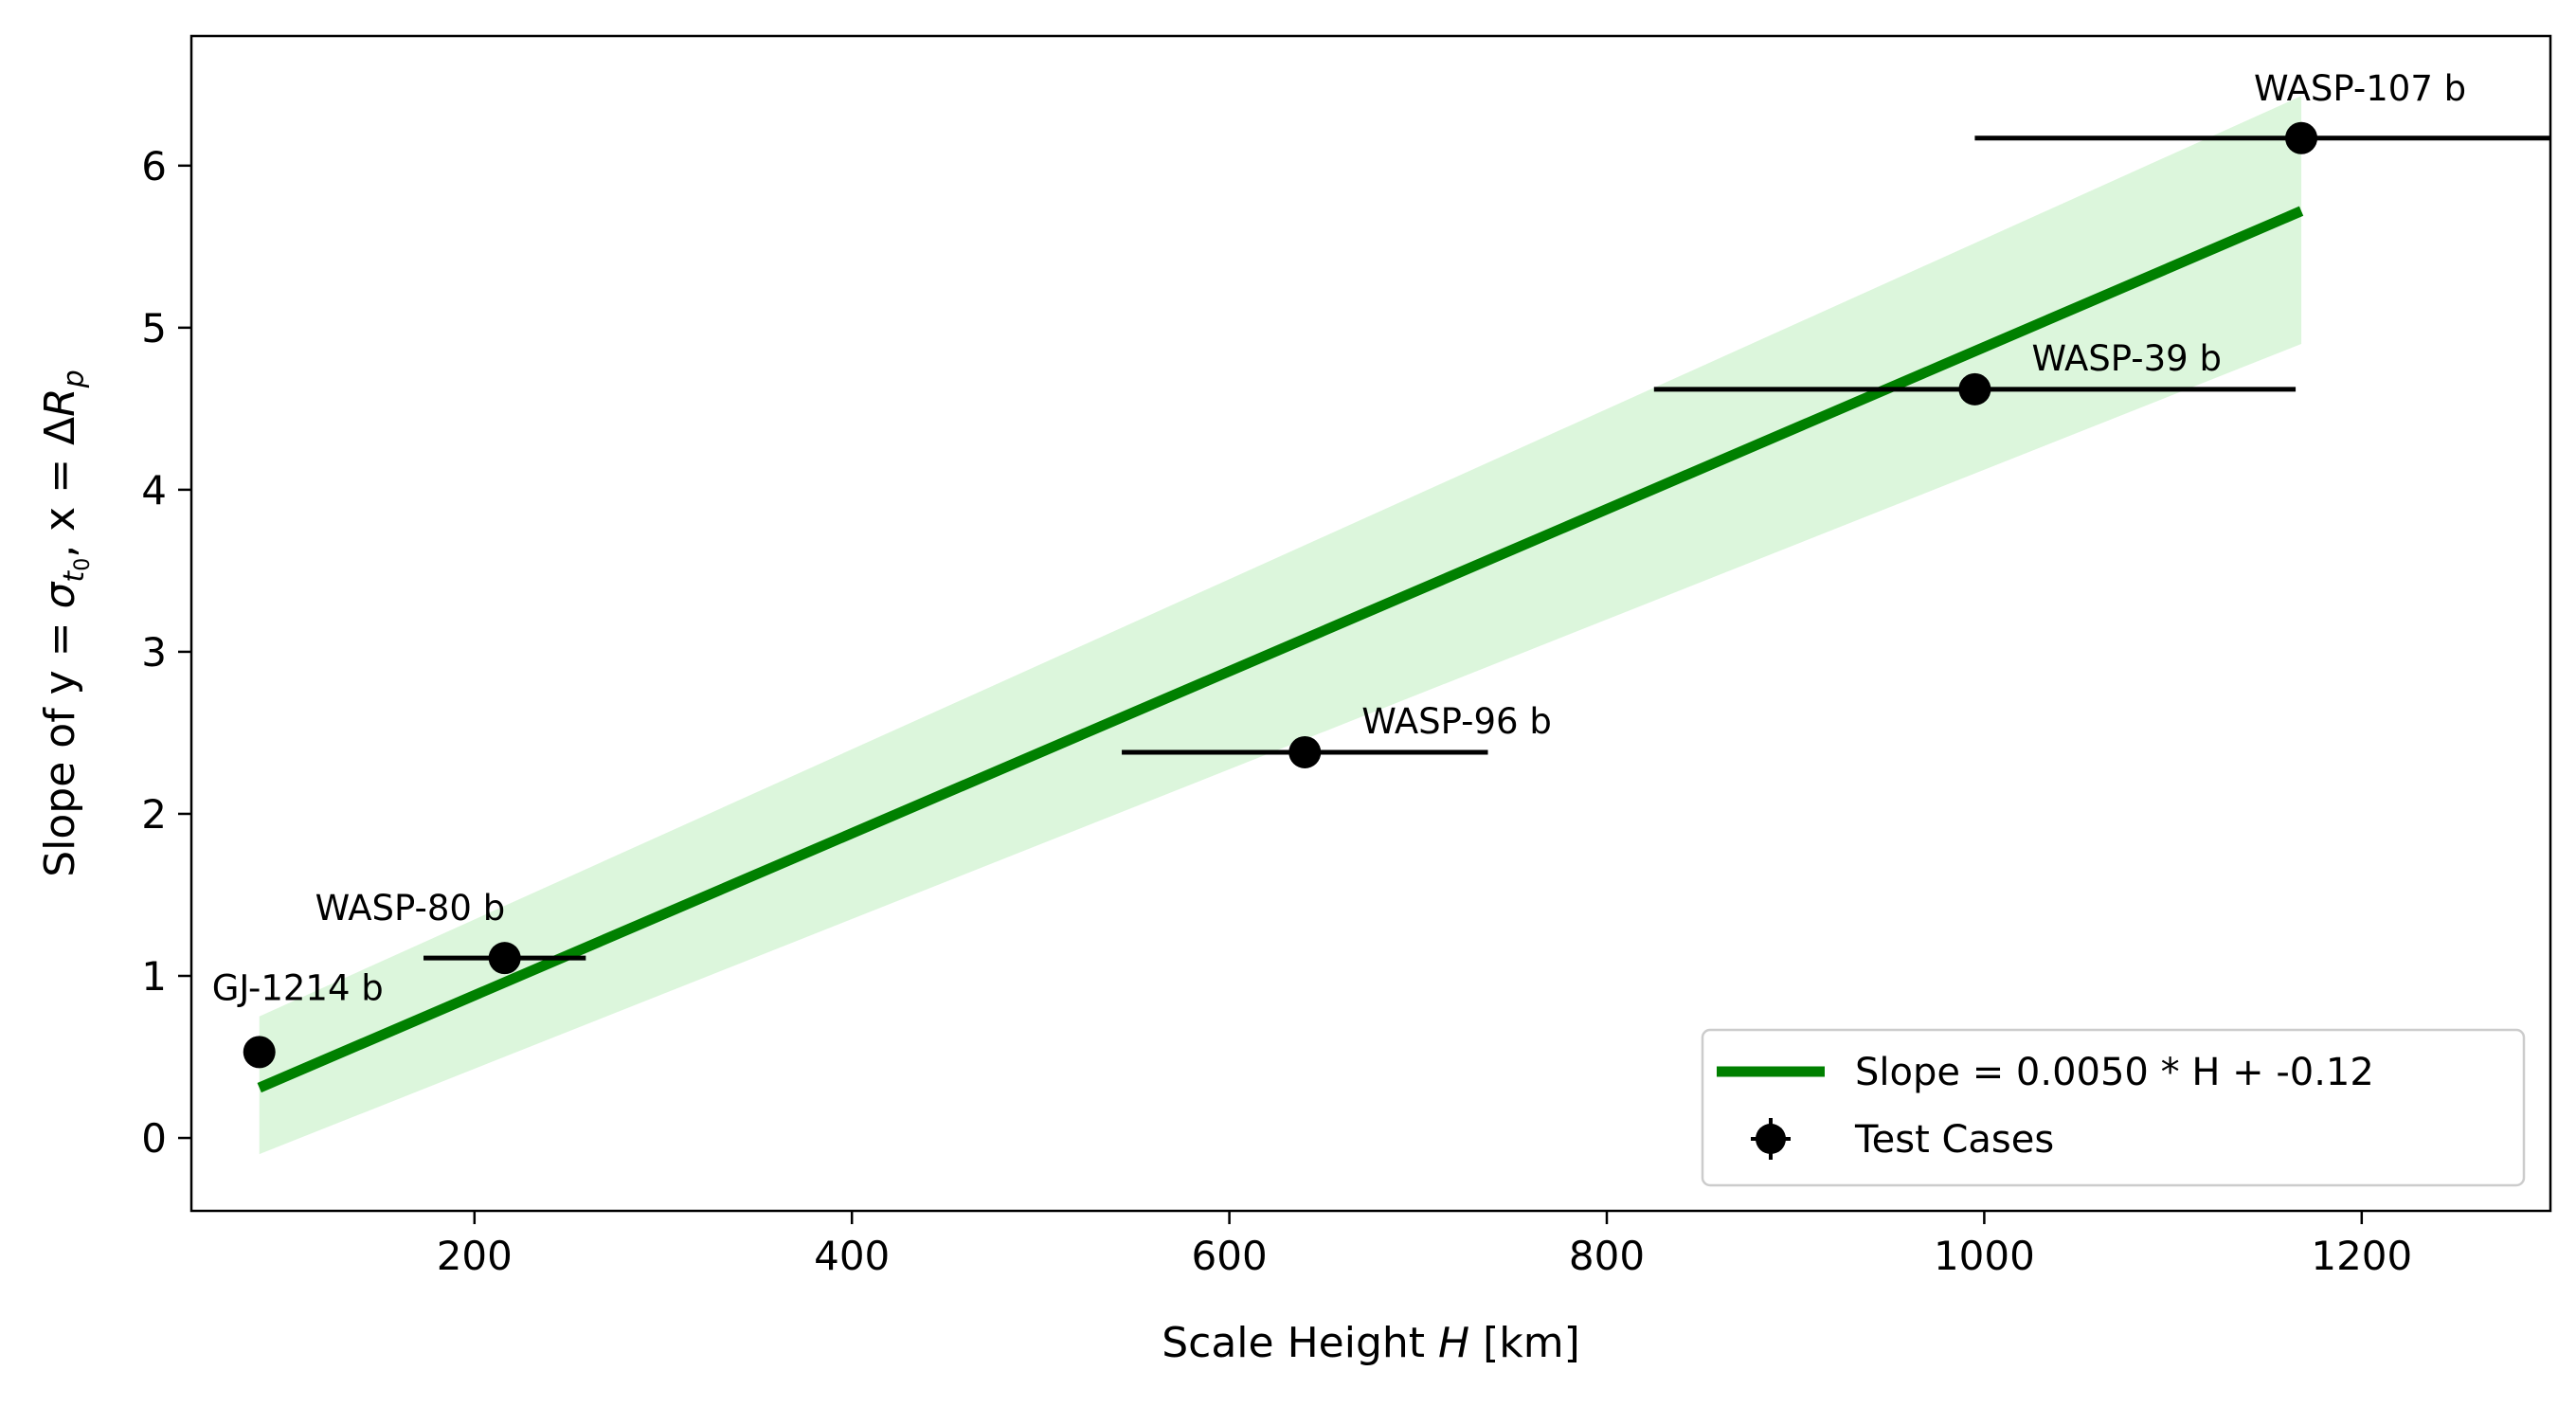 The width and height of the screenshot is (2576, 1407). I want to click on x-tick-label: 400, so click(852, 1256).